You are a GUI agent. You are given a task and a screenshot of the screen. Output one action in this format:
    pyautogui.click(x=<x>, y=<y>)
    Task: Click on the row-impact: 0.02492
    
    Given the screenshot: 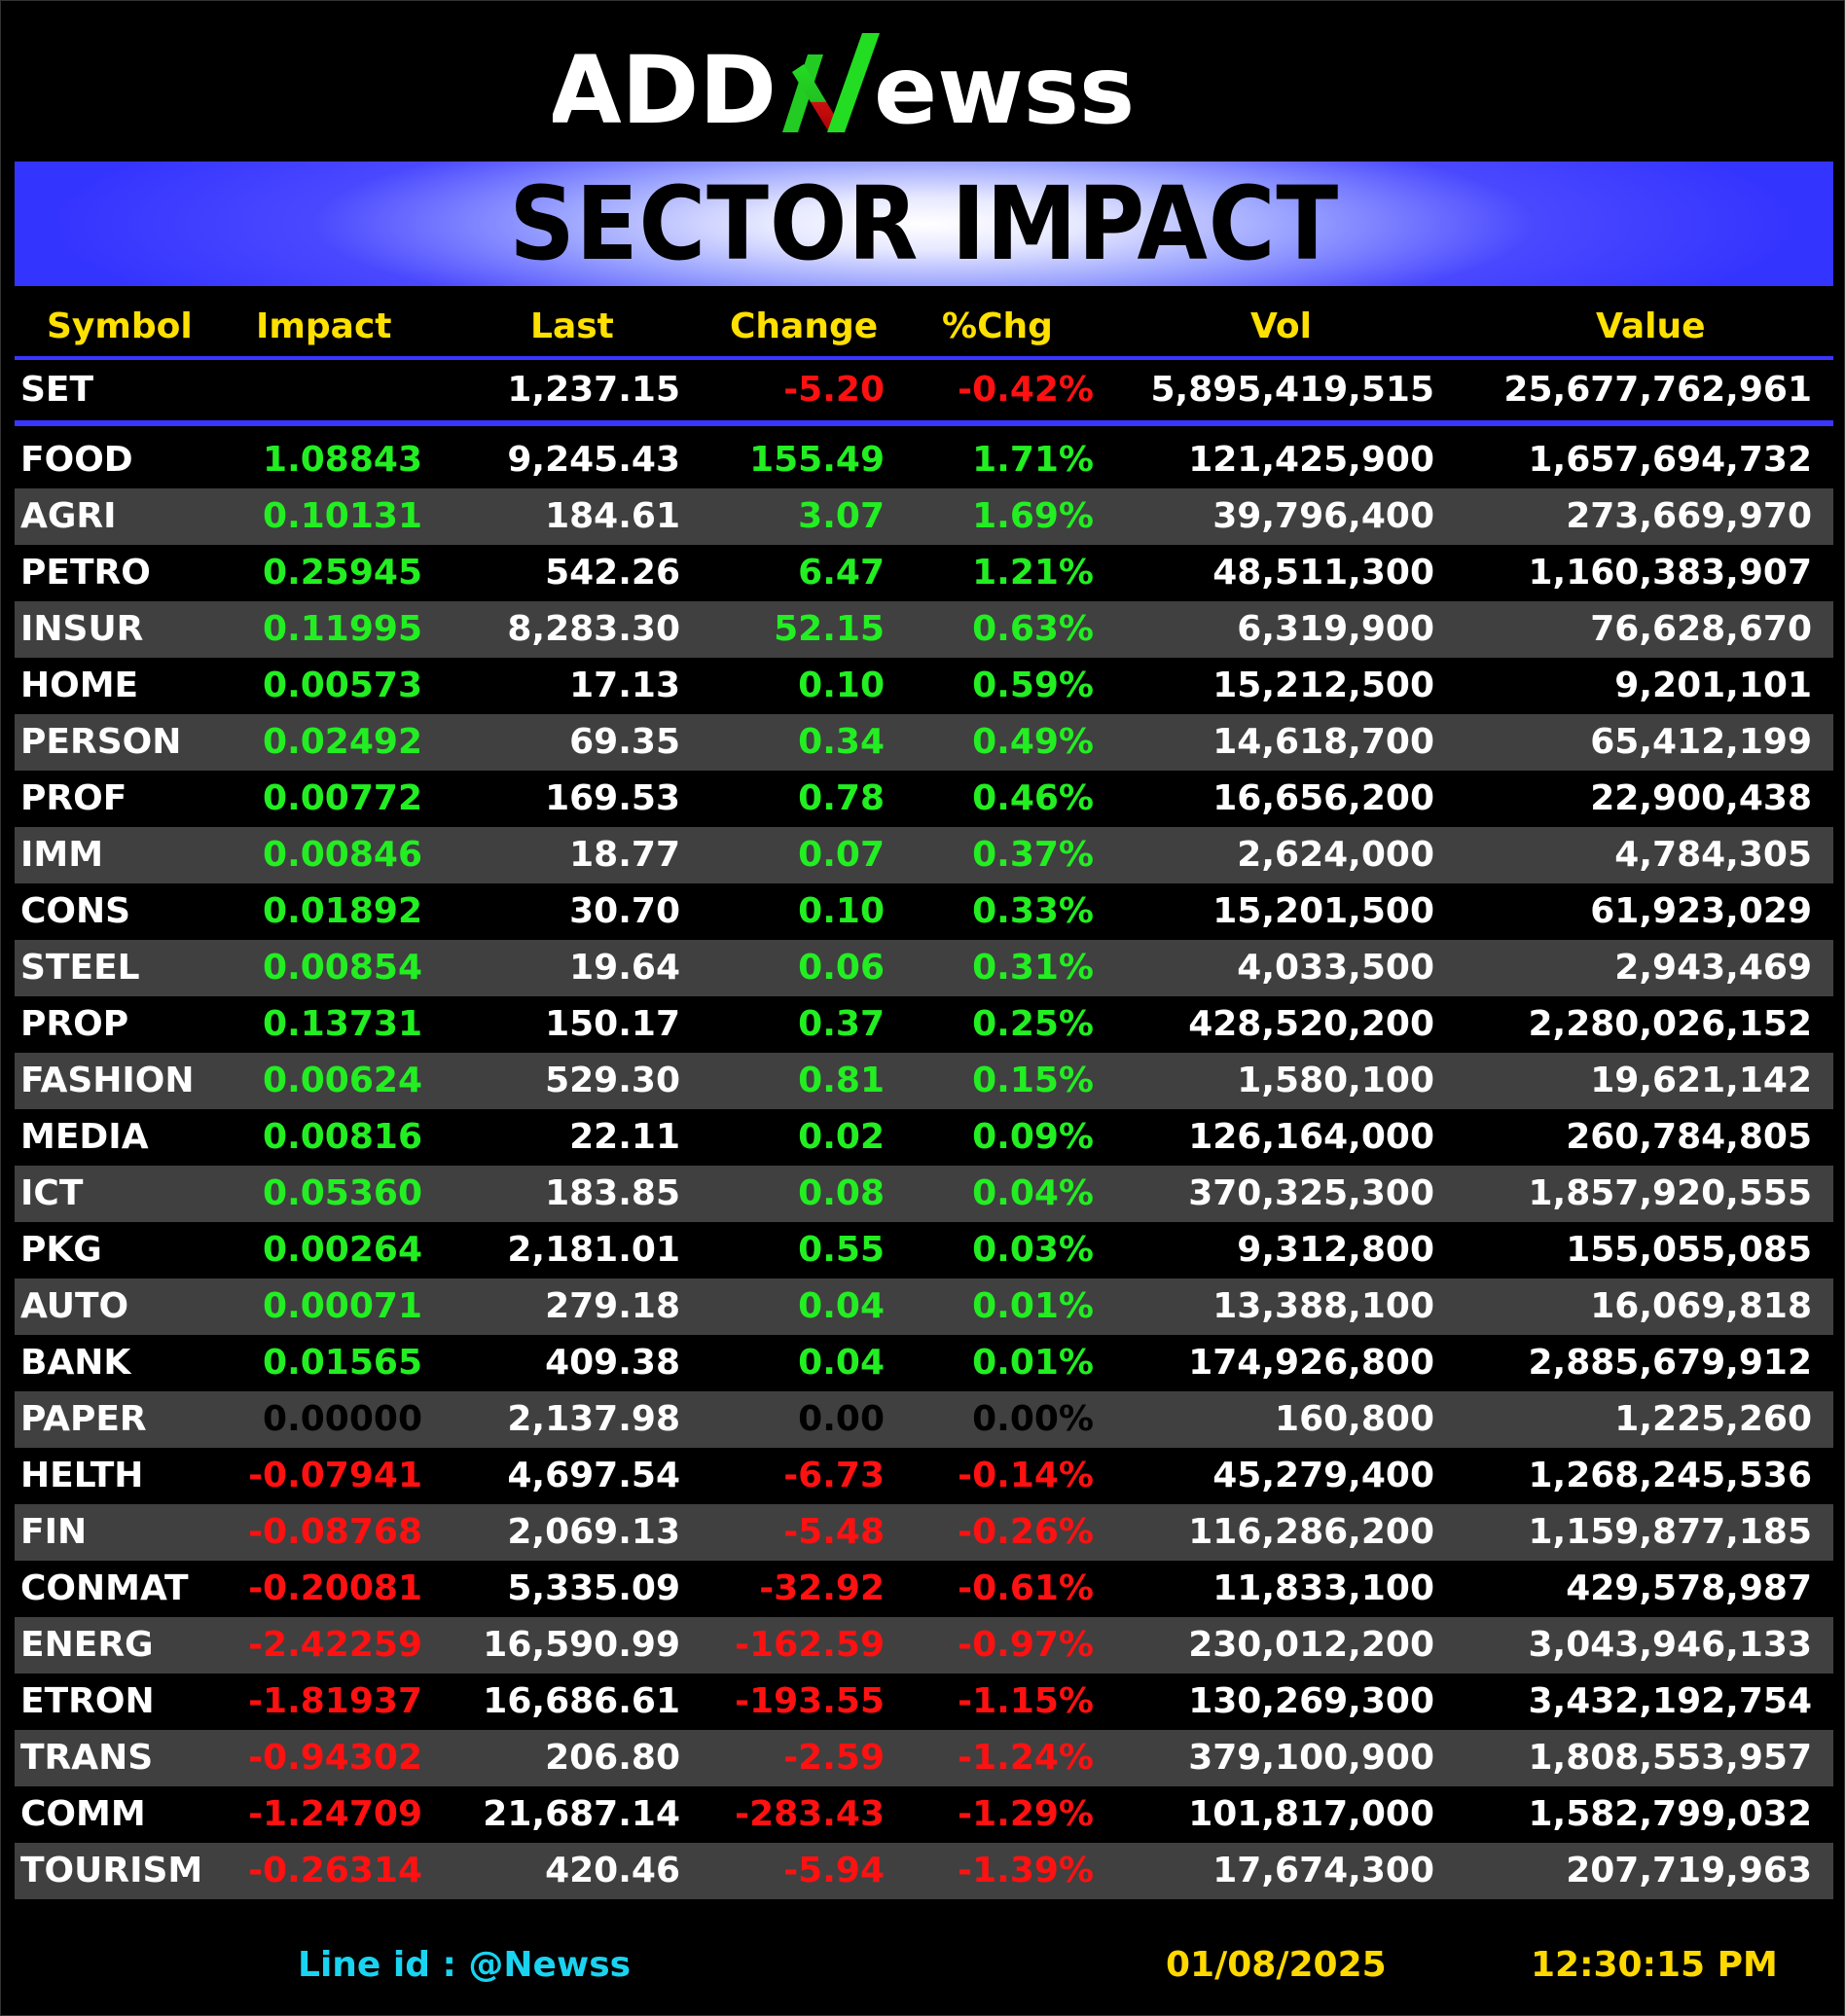 What is the action you would take?
    pyautogui.click(x=342, y=742)
    